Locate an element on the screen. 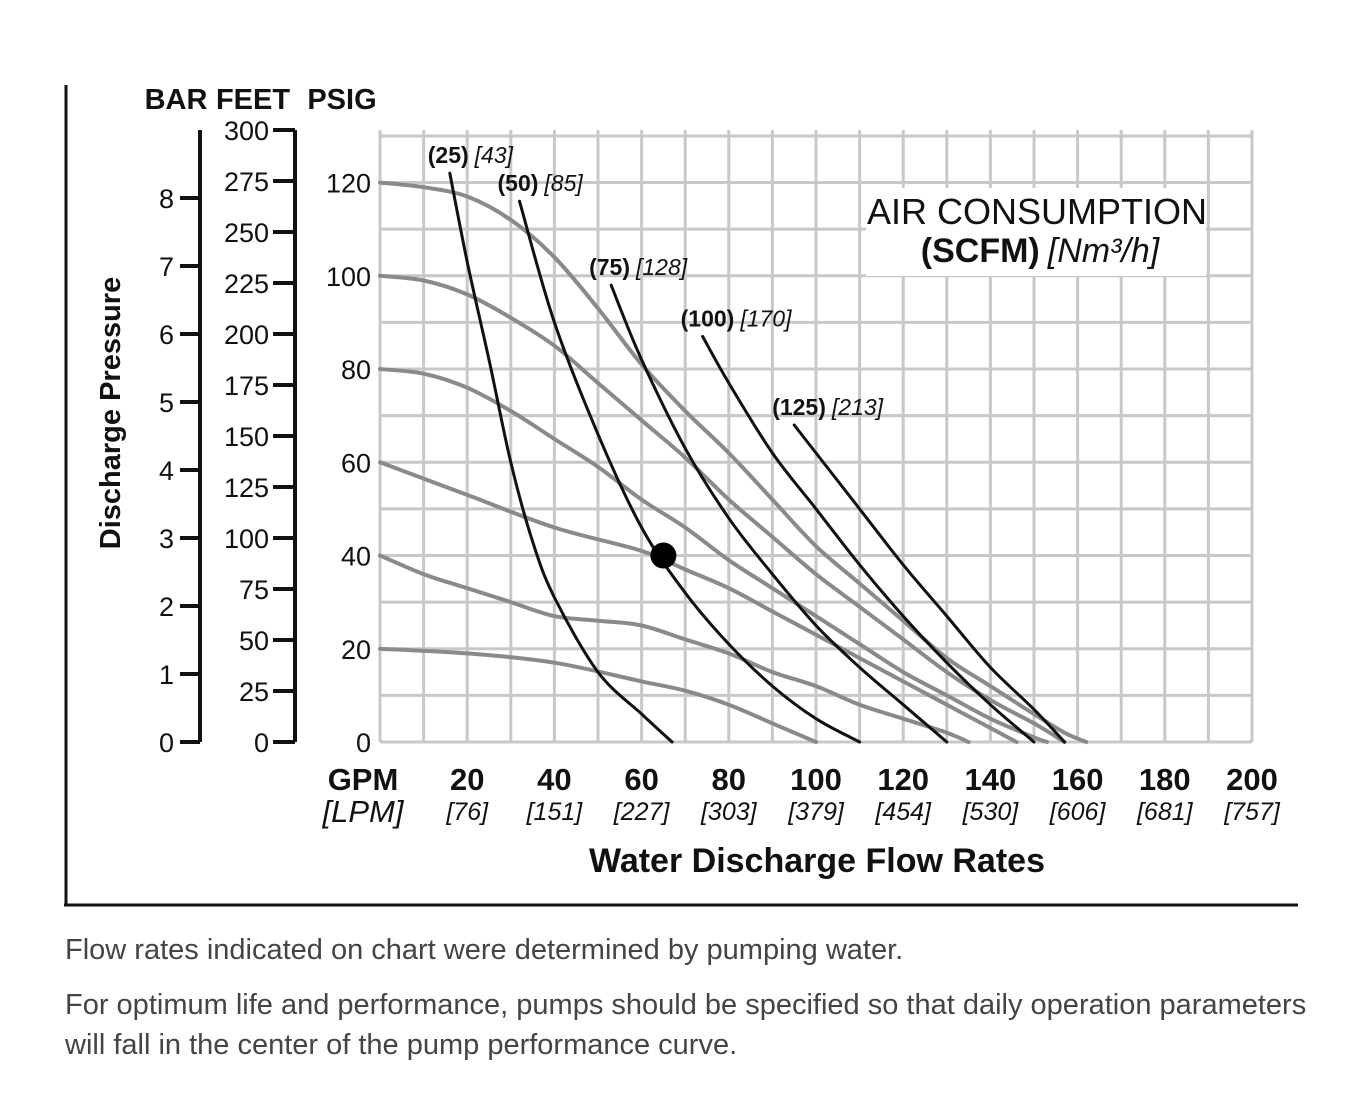 The width and height of the screenshot is (1348, 1097). bar-tick-label: 1 is located at coordinates (166, 675).